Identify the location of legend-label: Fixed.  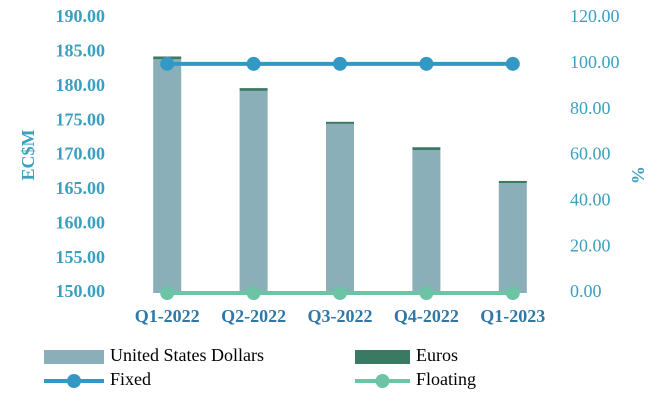
(130, 379).